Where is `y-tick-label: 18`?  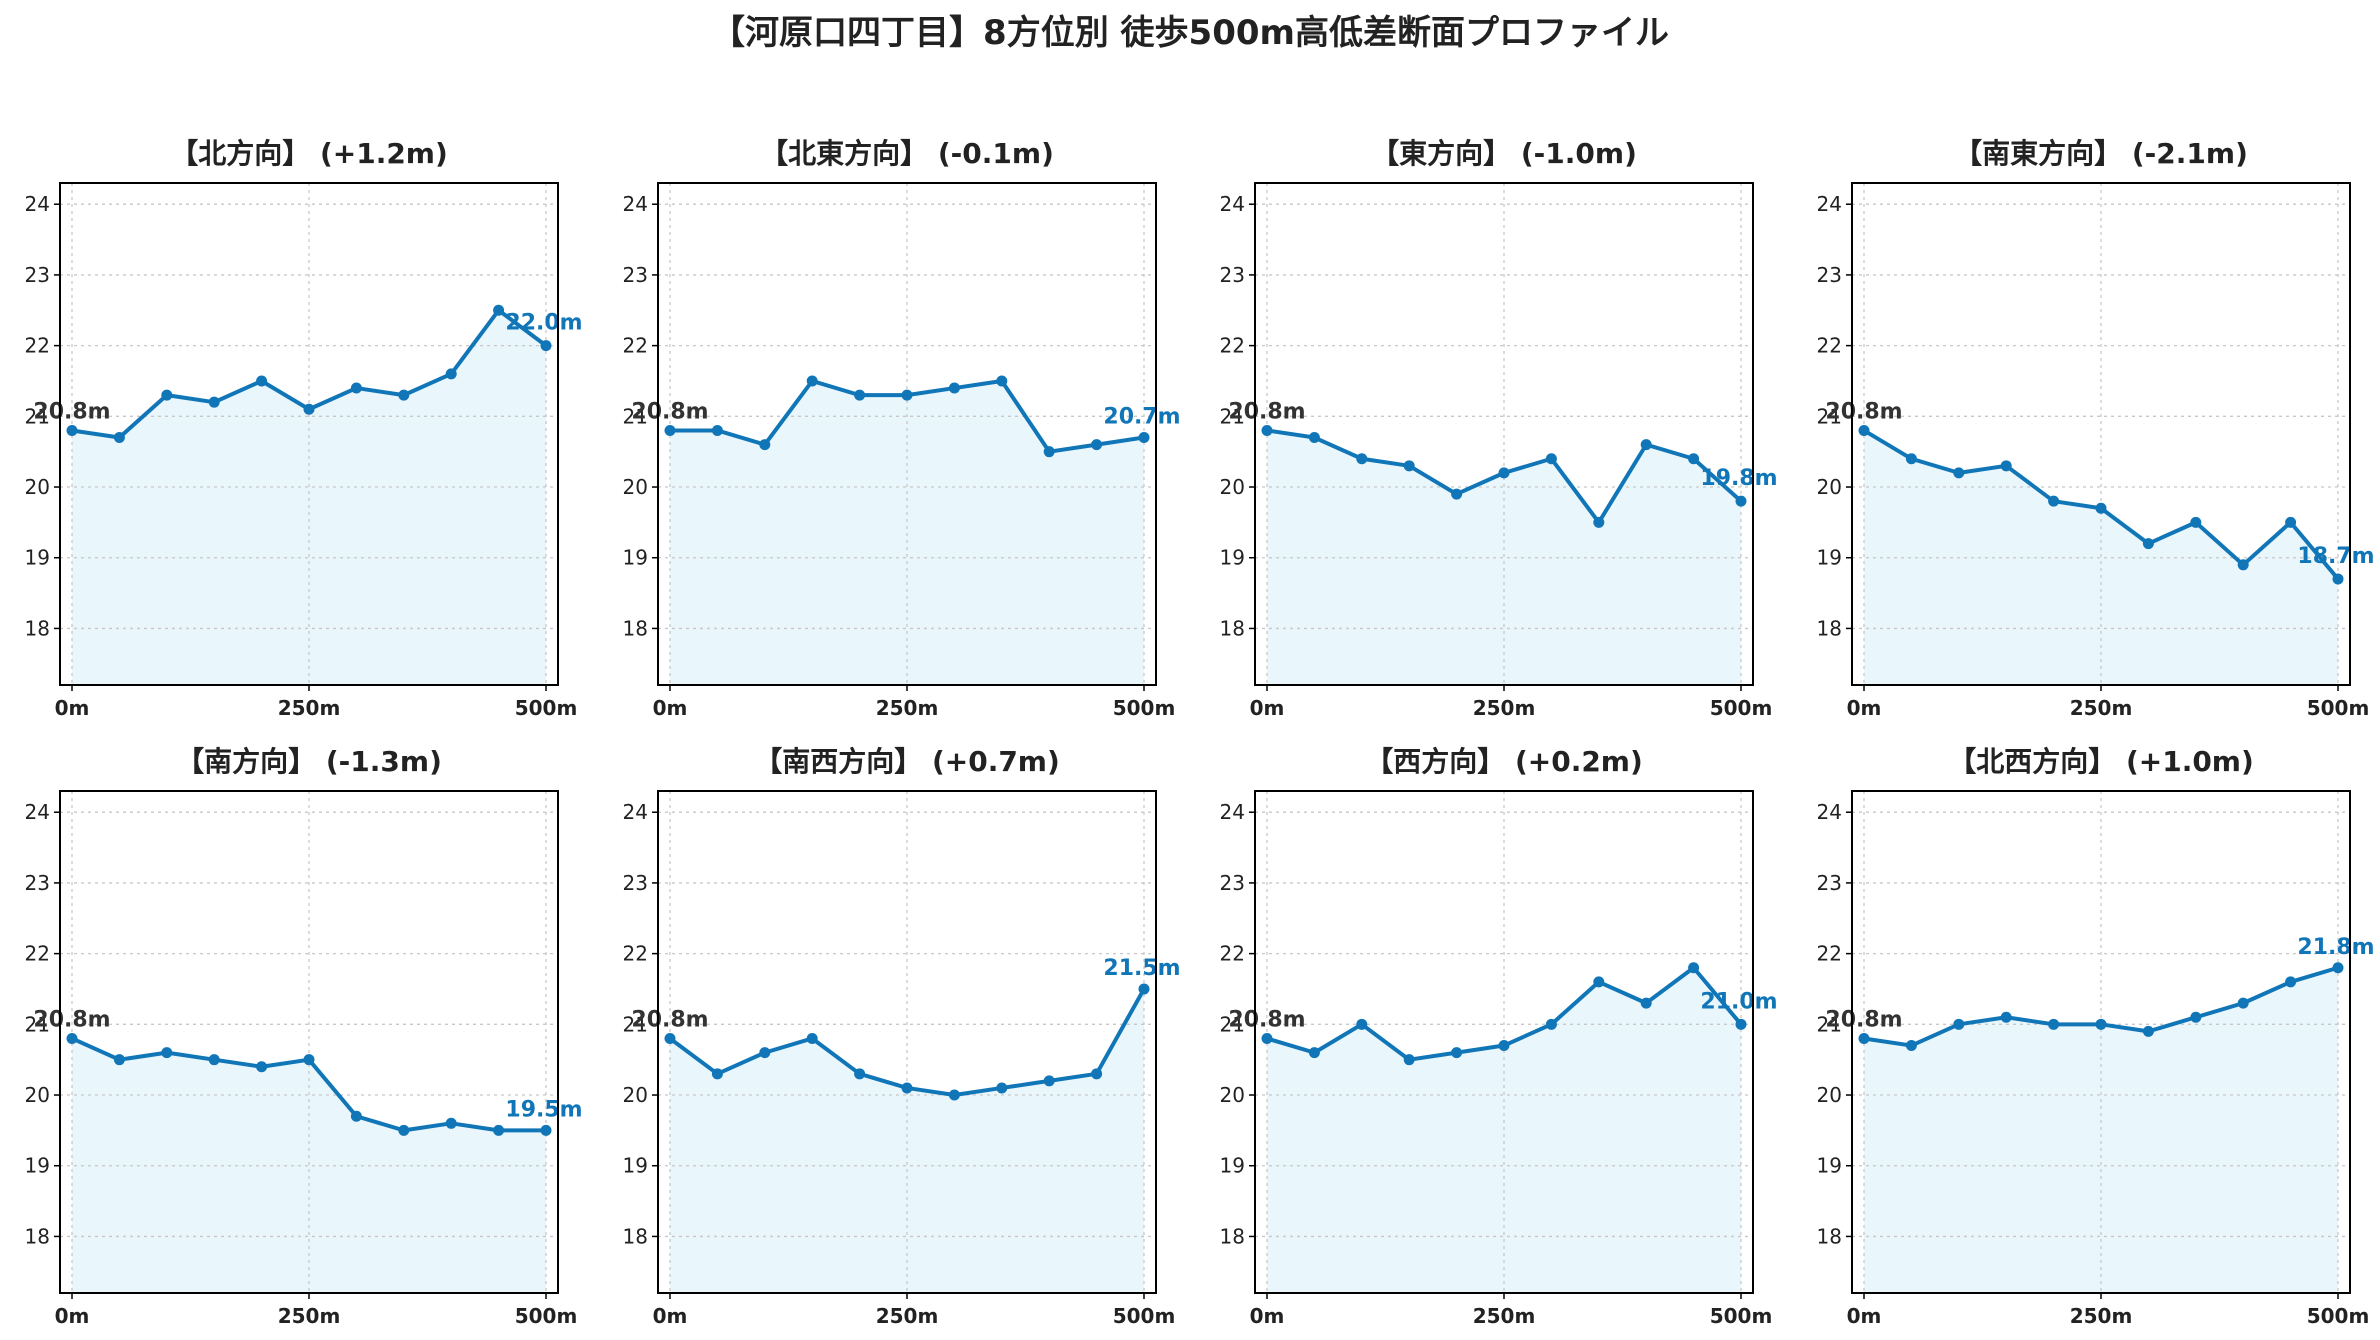
y-tick-label: 18 is located at coordinates (37, 628).